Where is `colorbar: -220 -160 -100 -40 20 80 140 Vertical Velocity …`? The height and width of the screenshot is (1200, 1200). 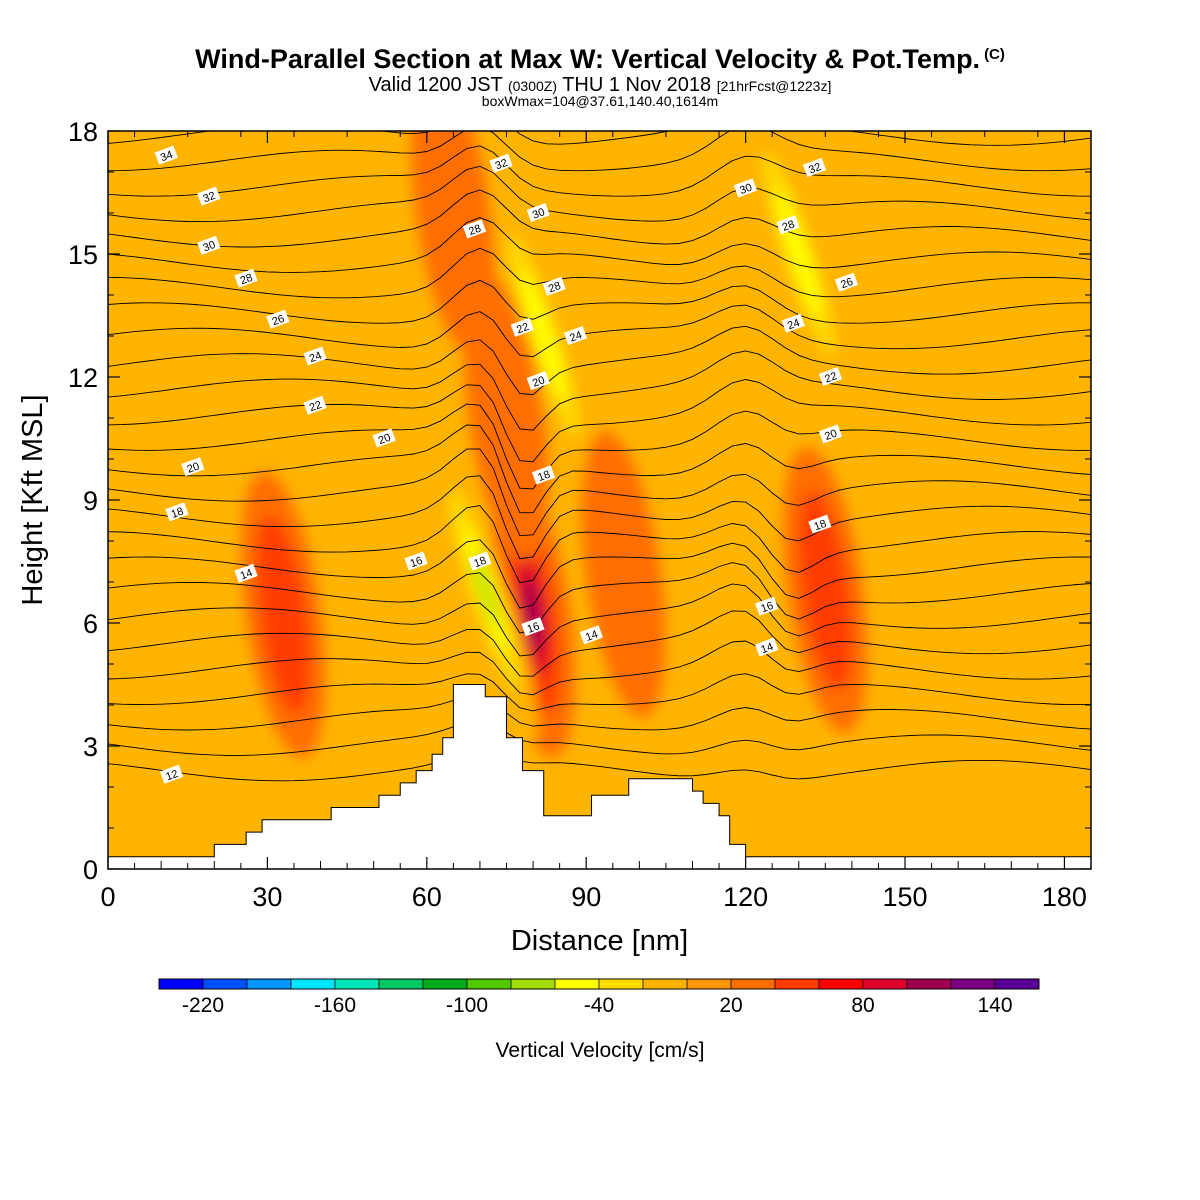 colorbar: -220 -160 -100 -40 20 80 140 Vertical Velocity … is located at coordinates (599, 1020).